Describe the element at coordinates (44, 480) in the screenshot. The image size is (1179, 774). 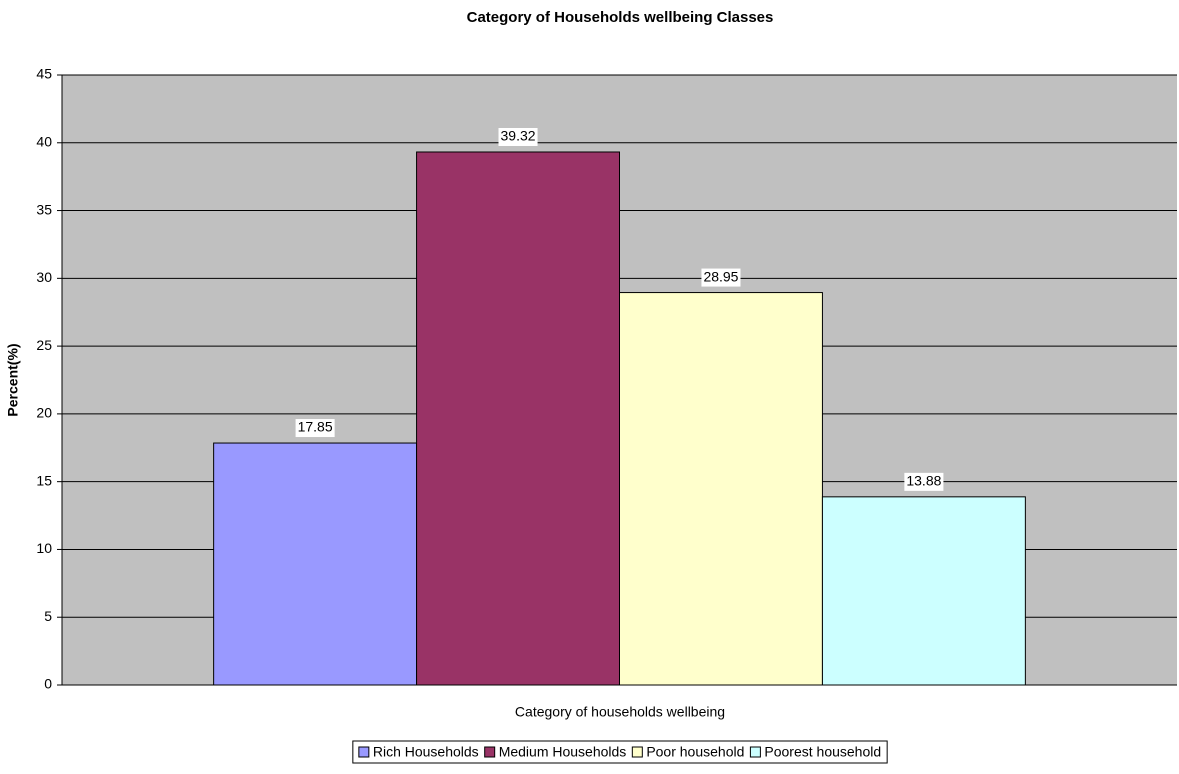
I see `y-tick-label: 15` at that location.